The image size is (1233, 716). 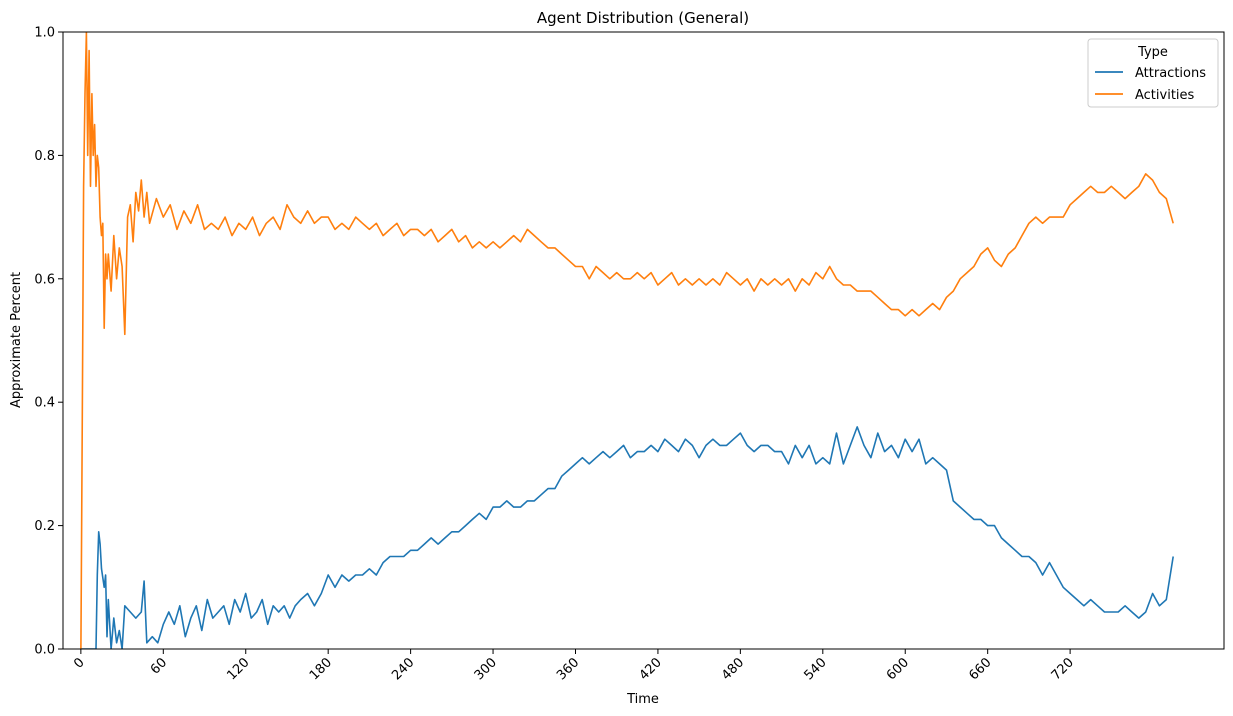 I want to click on legend-items: Attractions Activities, so click(x=1150, y=84).